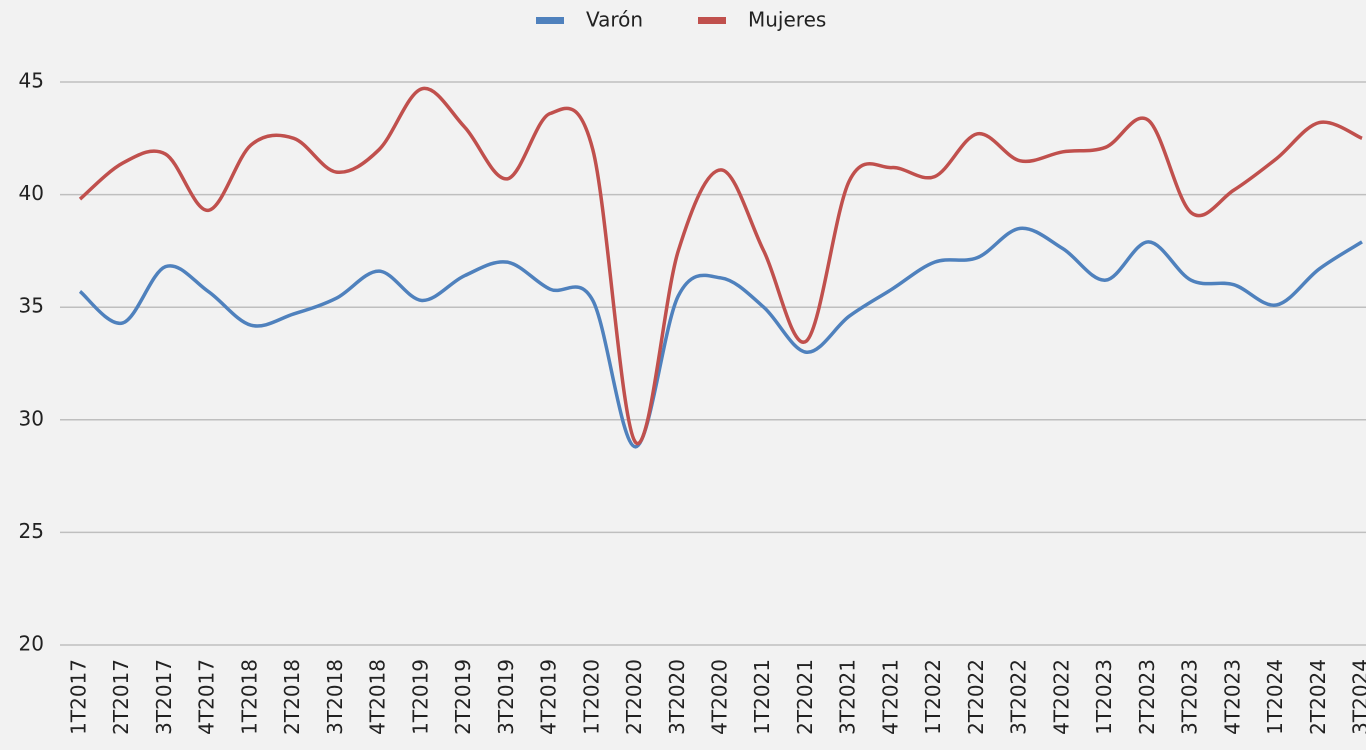  Describe the element at coordinates (976, 697) in the screenshot. I see `x-tick-label: 2T2022` at that location.